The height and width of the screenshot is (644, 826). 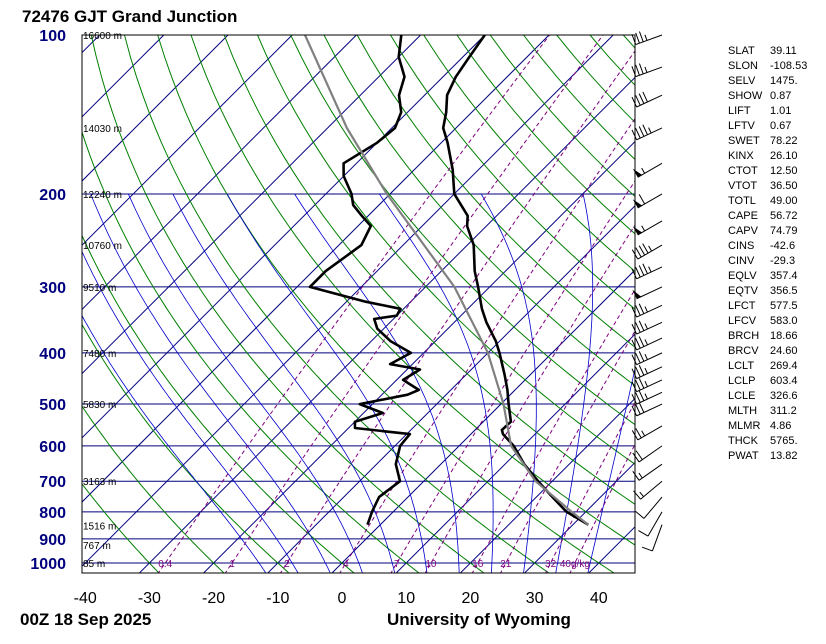 What do you see at coordinates (780, 426) in the screenshot?
I see `index-value: 4.86` at bounding box center [780, 426].